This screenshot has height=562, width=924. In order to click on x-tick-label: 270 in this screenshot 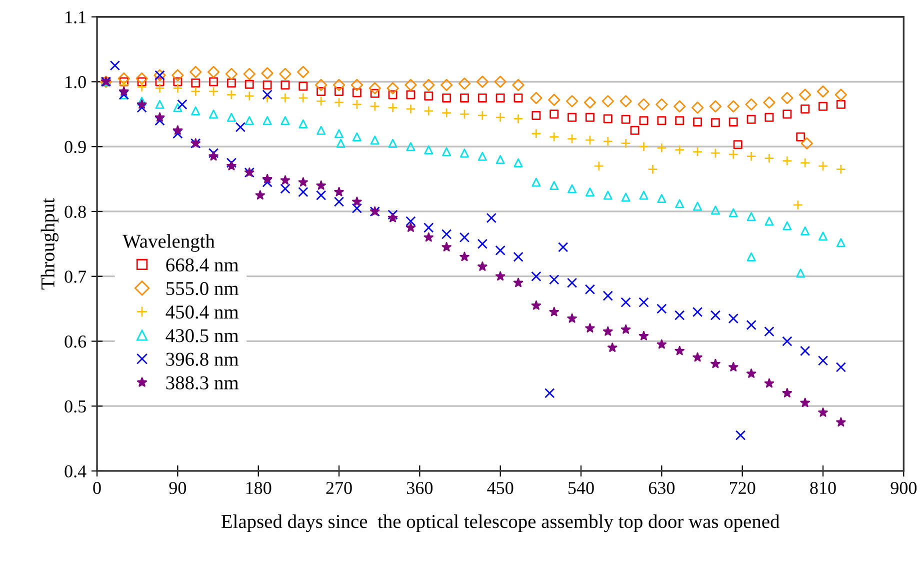, I will do `click(339, 488)`.